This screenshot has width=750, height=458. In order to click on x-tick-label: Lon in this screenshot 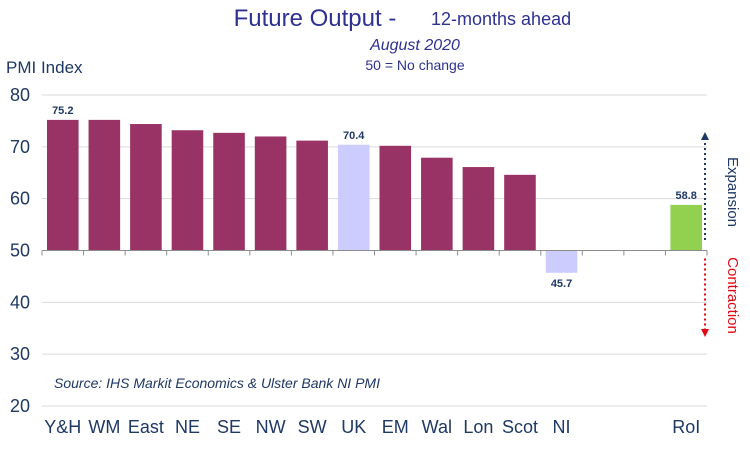, I will do `click(478, 427)`.